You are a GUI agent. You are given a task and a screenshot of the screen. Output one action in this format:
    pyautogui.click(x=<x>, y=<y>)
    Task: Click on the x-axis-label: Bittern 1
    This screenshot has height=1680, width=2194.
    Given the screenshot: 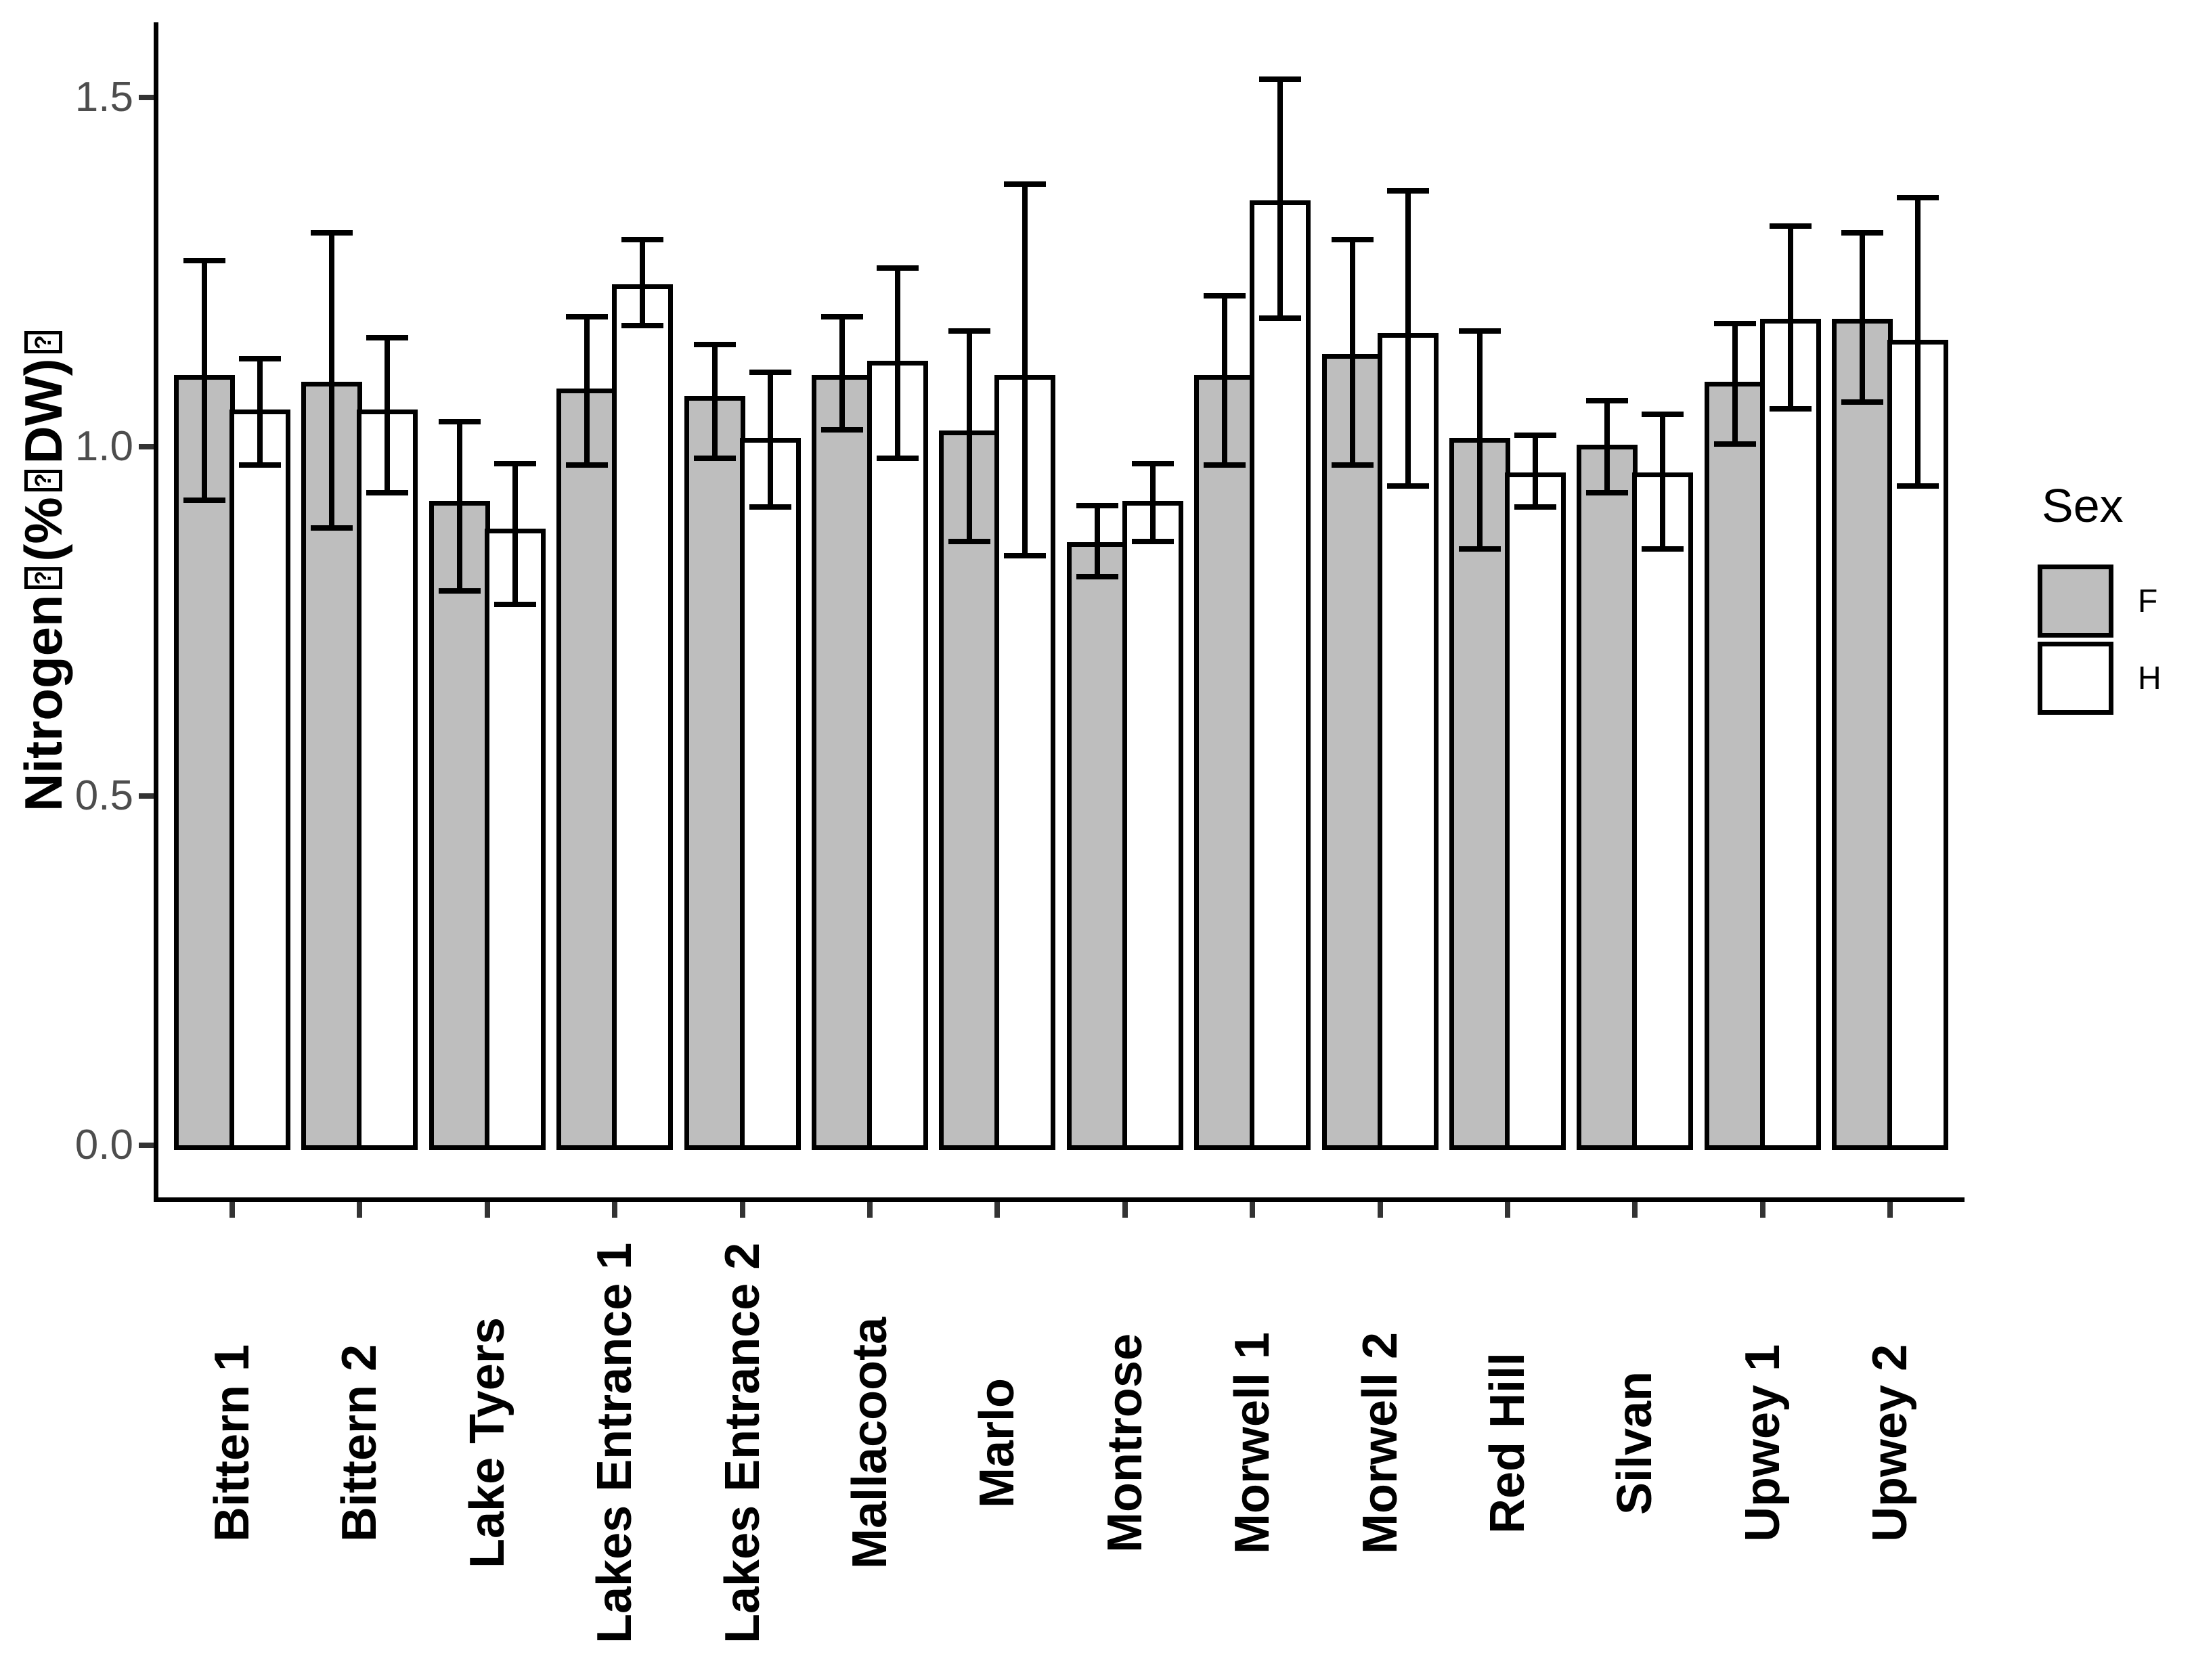 What is the action you would take?
    pyautogui.click(x=232, y=1443)
    